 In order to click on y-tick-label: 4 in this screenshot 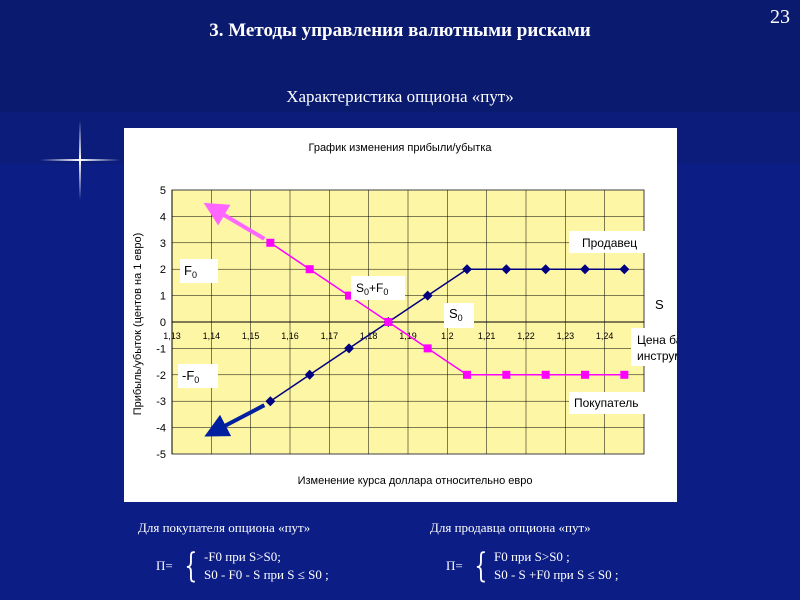, I will do `click(163, 217)`.